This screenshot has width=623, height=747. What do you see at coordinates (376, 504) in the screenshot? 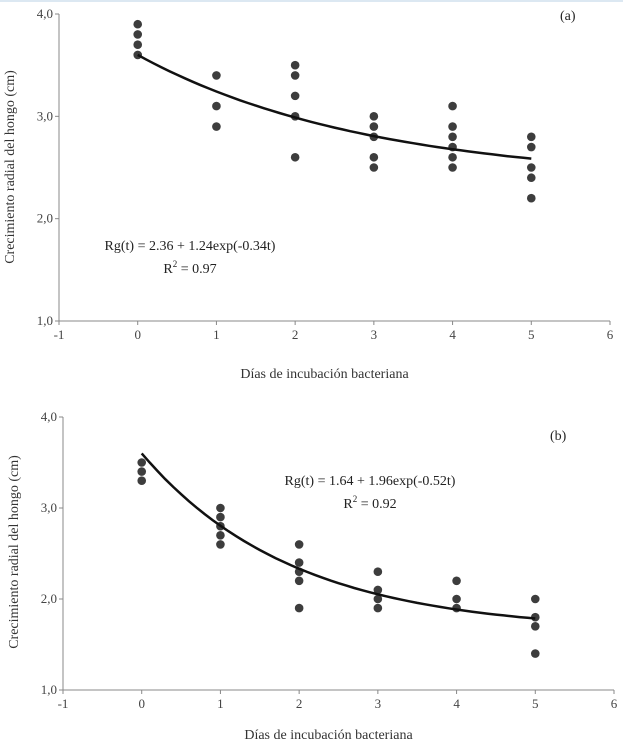
I see `r-squared-value: = 0.92` at bounding box center [376, 504].